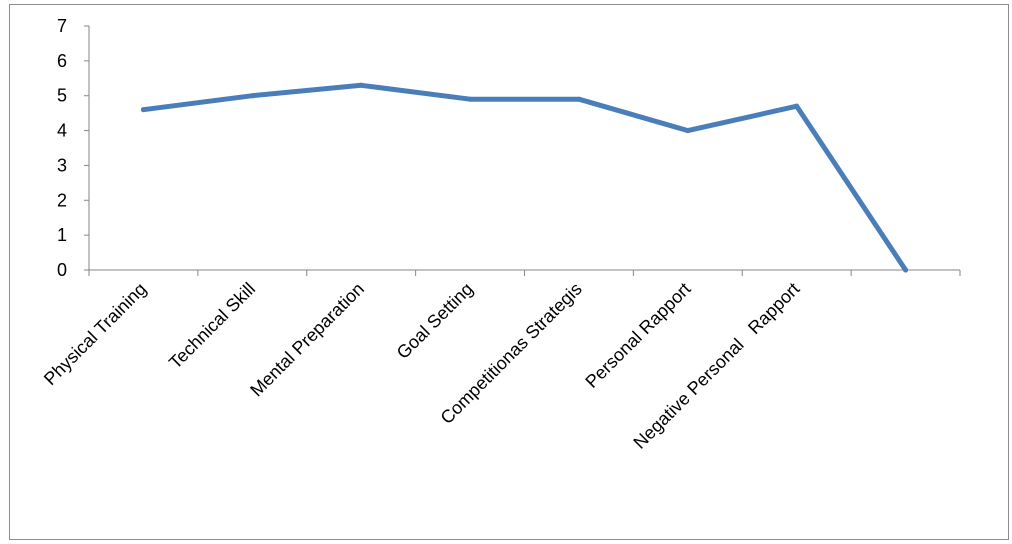 The width and height of the screenshot is (1012, 544). What do you see at coordinates (62, 270) in the screenshot?
I see `y-tick-label: 0` at bounding box center [62, 270].